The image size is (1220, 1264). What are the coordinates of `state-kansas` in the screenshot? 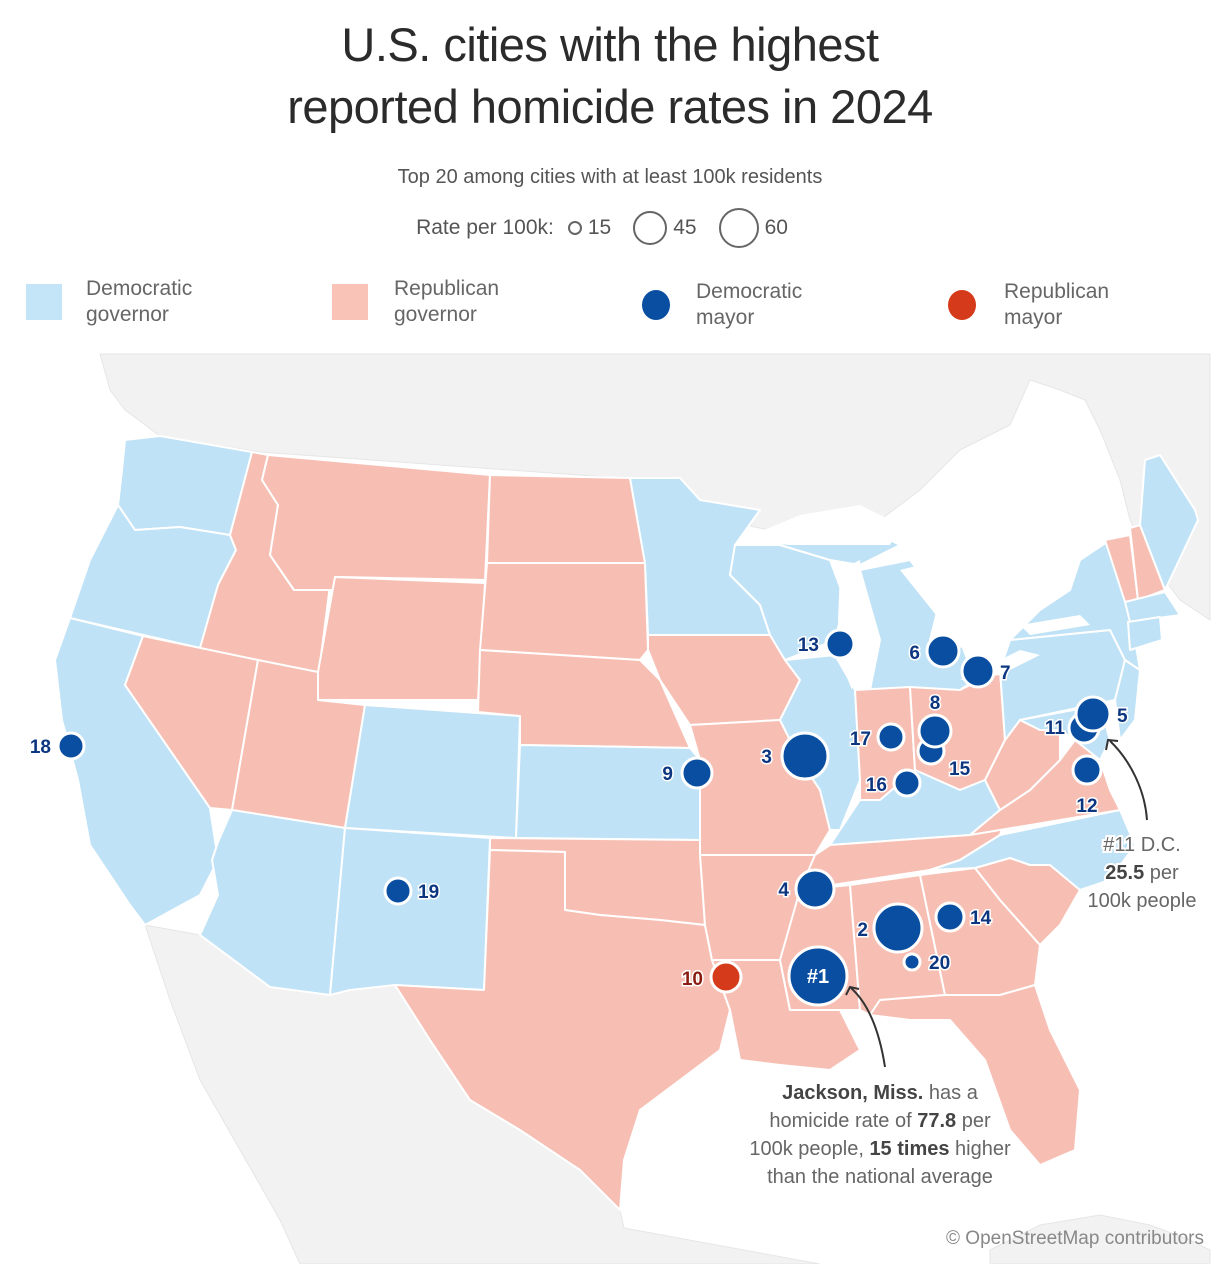 It's located at (608, 792).